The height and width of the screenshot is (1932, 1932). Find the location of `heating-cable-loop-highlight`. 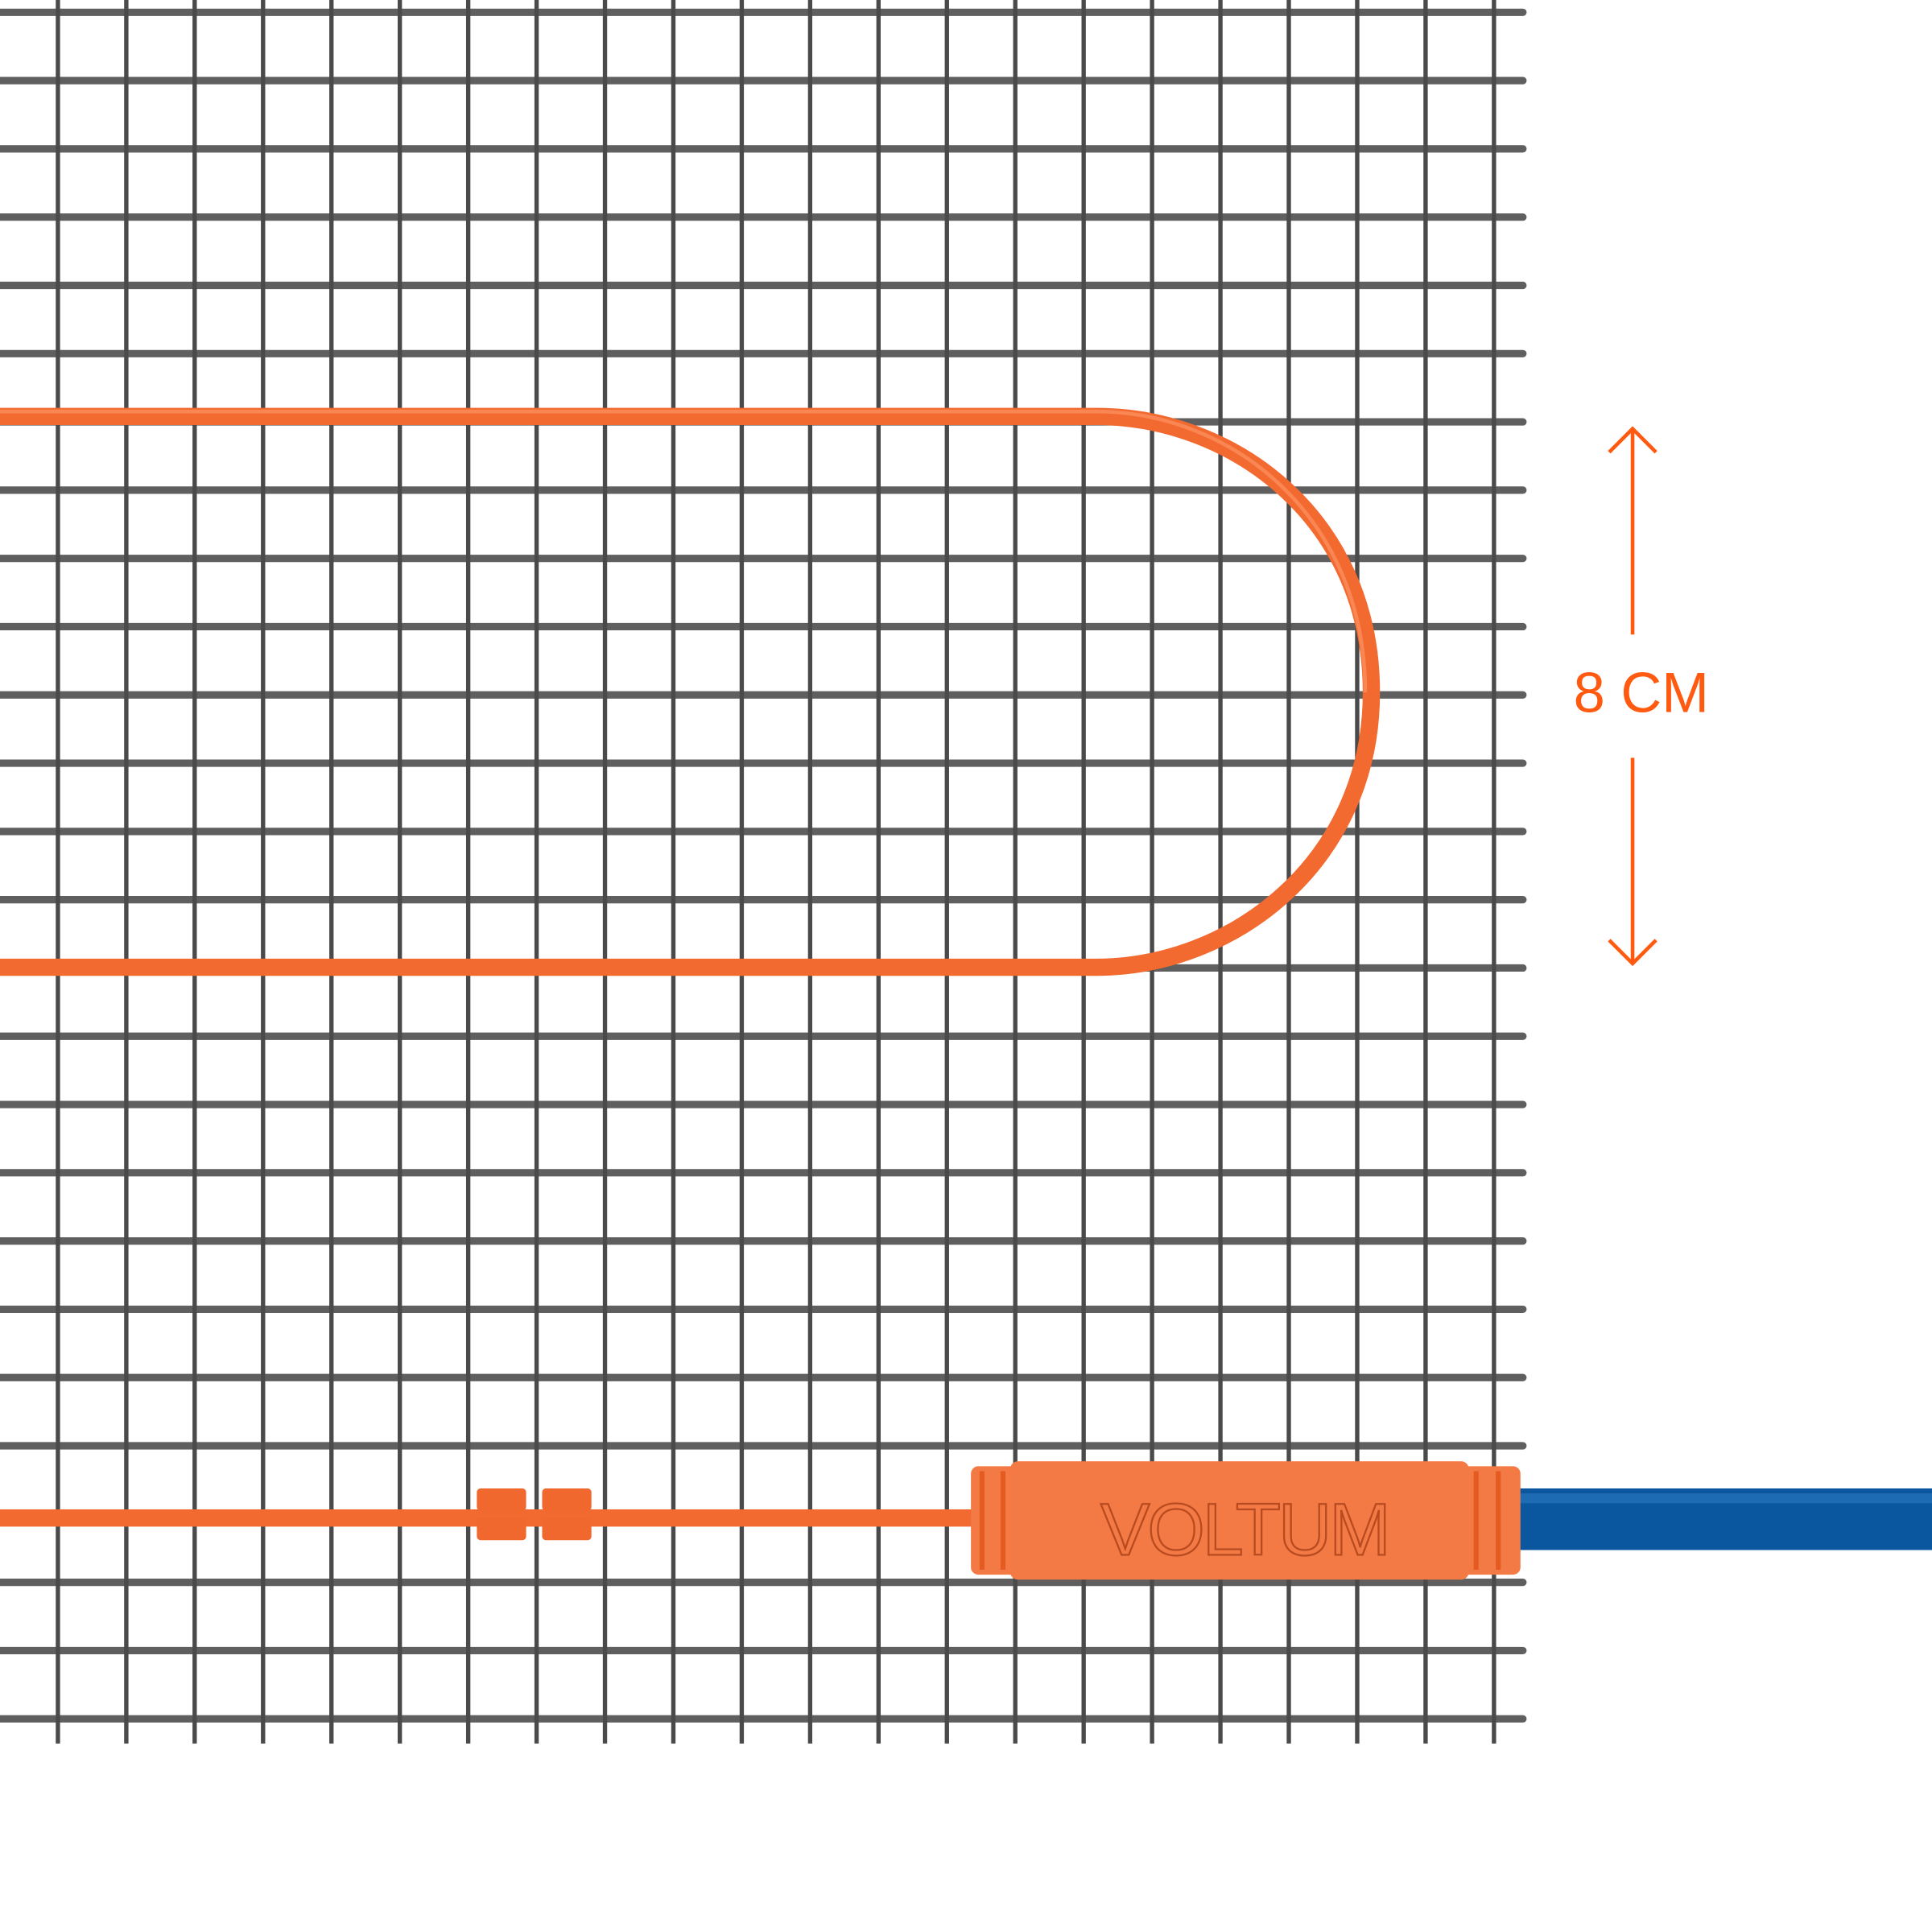

heating-cable-loop-highlight is located at coordinates (684, 551).